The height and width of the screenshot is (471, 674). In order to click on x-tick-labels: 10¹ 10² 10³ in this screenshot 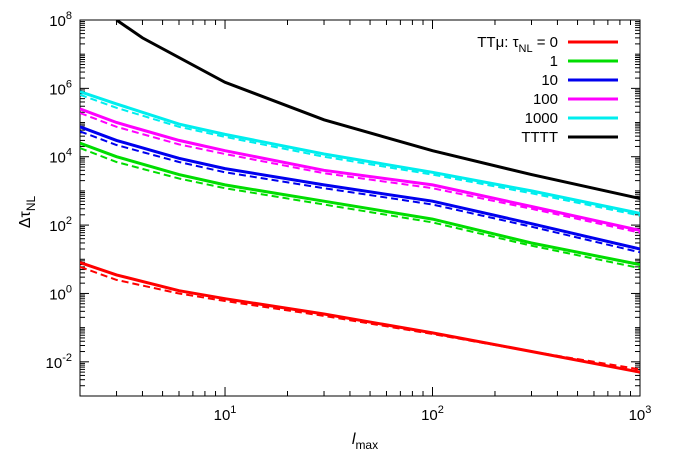, I will do `click(433, 414)`.